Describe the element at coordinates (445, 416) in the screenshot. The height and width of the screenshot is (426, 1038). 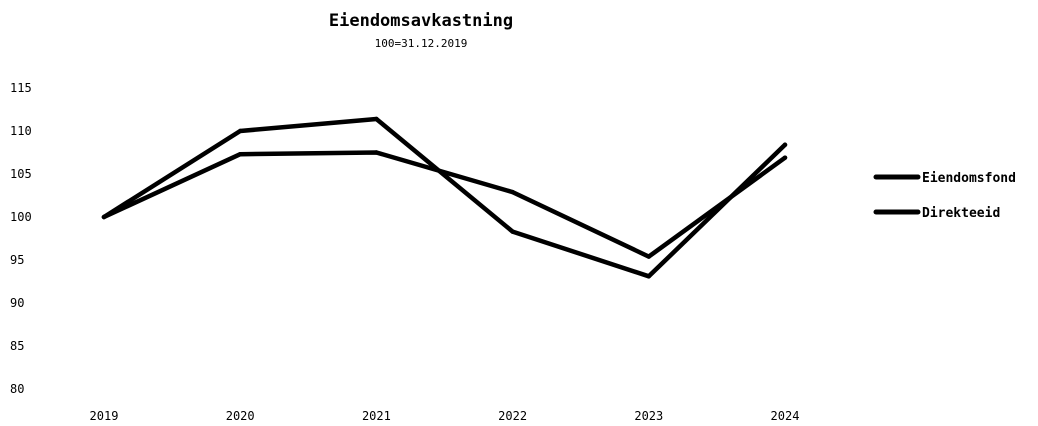
I see `x-axis-tick-labels: 2019 2020 2021 2022 2023 2024` at that location.